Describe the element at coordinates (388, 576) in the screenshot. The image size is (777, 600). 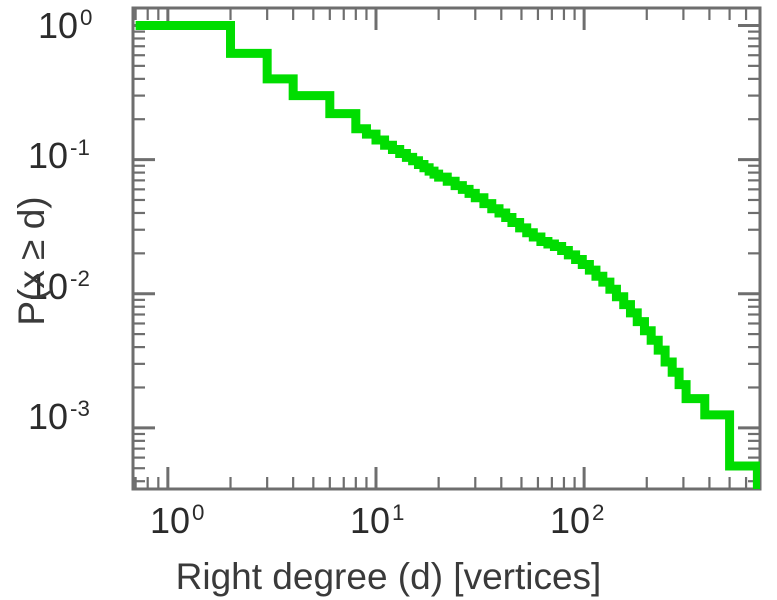
I see `x-axis-title: Right degree (d) [vertices]` at that location.